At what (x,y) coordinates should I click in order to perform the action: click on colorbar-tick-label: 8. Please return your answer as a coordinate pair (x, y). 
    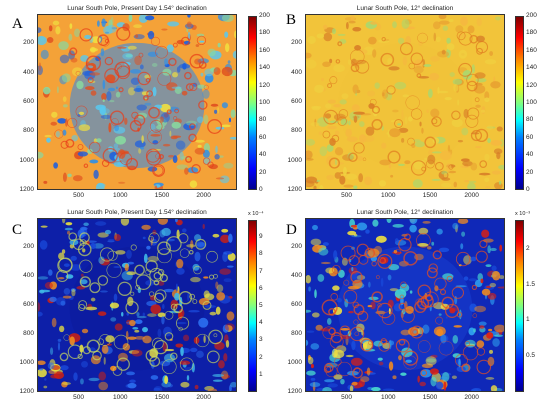
    Looking at the image, I should click on (261, 254).